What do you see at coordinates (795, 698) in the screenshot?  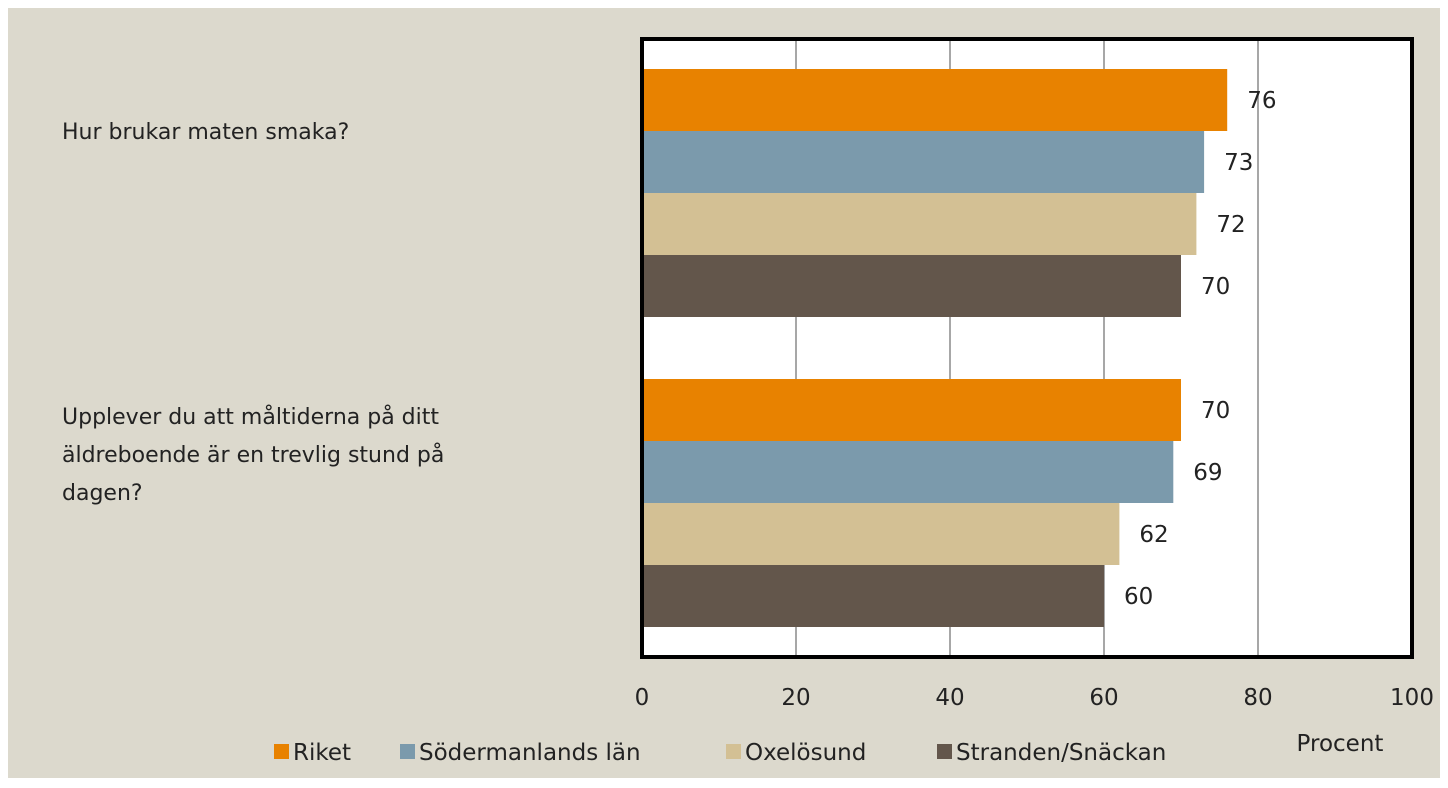 I see `x-tick-label: 20` at bounding box center [795, 698].